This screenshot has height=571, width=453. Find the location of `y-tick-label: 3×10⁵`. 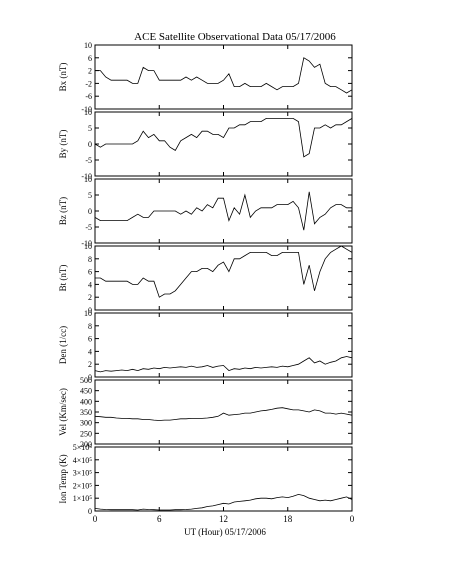

y-tick-label: 3×10⁵ is located at coordinates (83, 473).